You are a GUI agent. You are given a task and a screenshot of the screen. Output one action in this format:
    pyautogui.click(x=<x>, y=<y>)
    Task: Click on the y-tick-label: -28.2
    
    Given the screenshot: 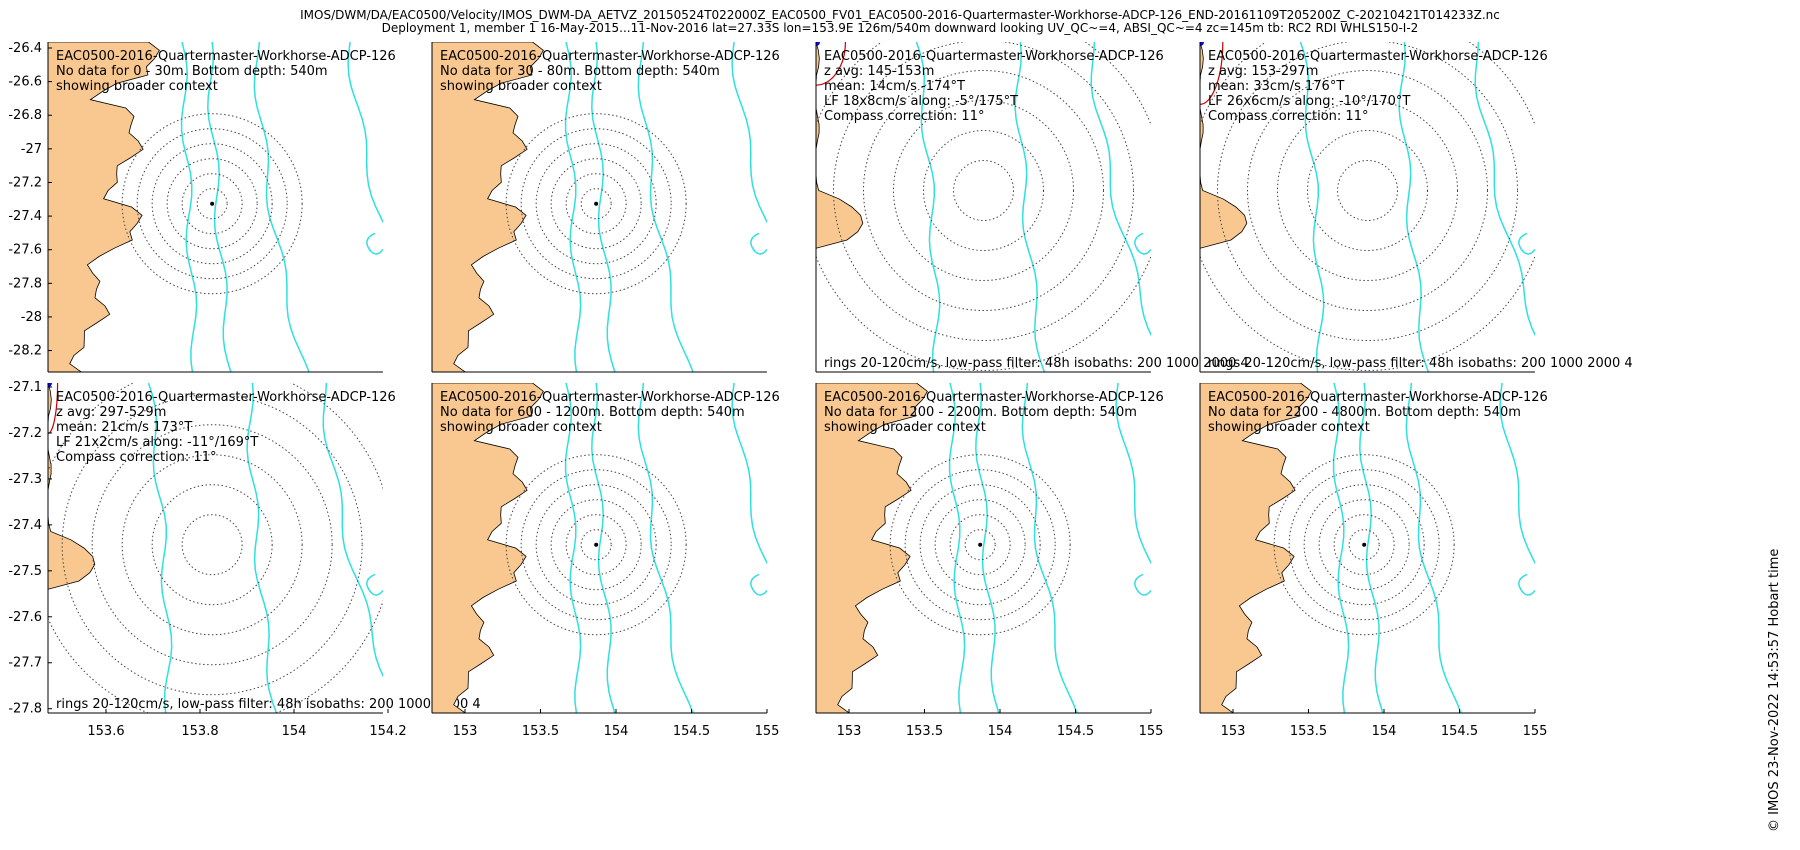 What is the action you would take?
    pyautogui.click(x=25, y=351)
    